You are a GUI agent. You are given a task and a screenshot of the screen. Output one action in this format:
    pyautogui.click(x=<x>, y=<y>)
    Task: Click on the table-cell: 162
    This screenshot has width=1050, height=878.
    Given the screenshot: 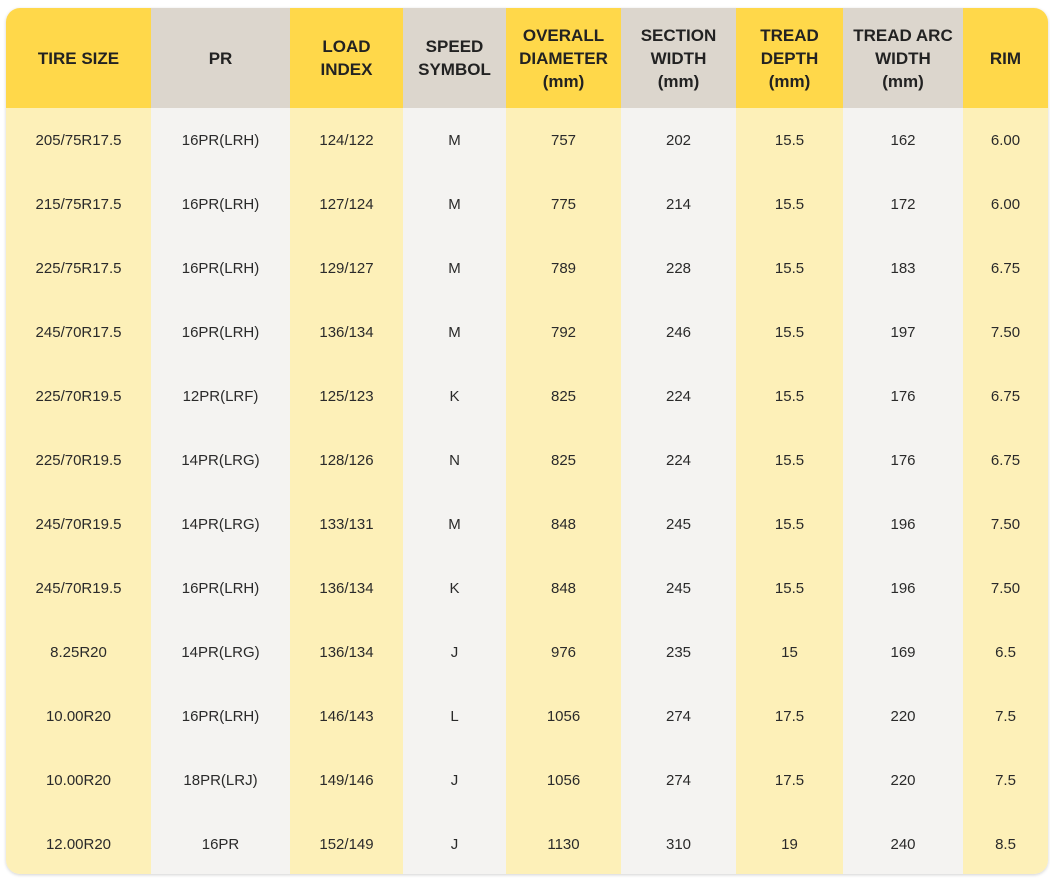 What is the action you would take?
    pyautogui.click(x=903, y=140)
    